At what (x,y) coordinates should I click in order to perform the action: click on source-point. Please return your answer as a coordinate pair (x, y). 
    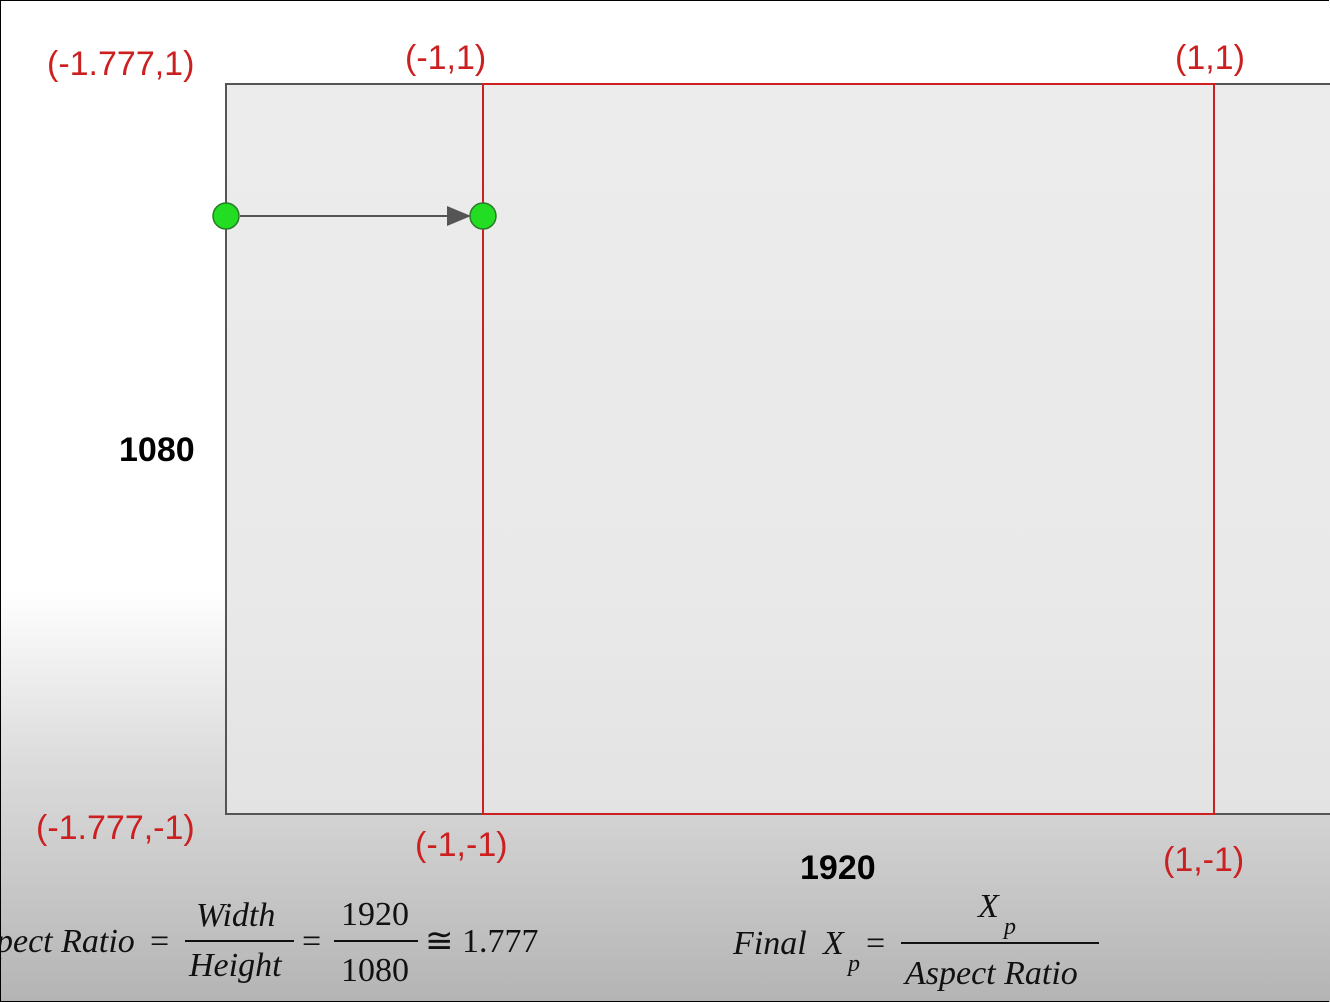
    Looking at the image, I should click on (226, 216).